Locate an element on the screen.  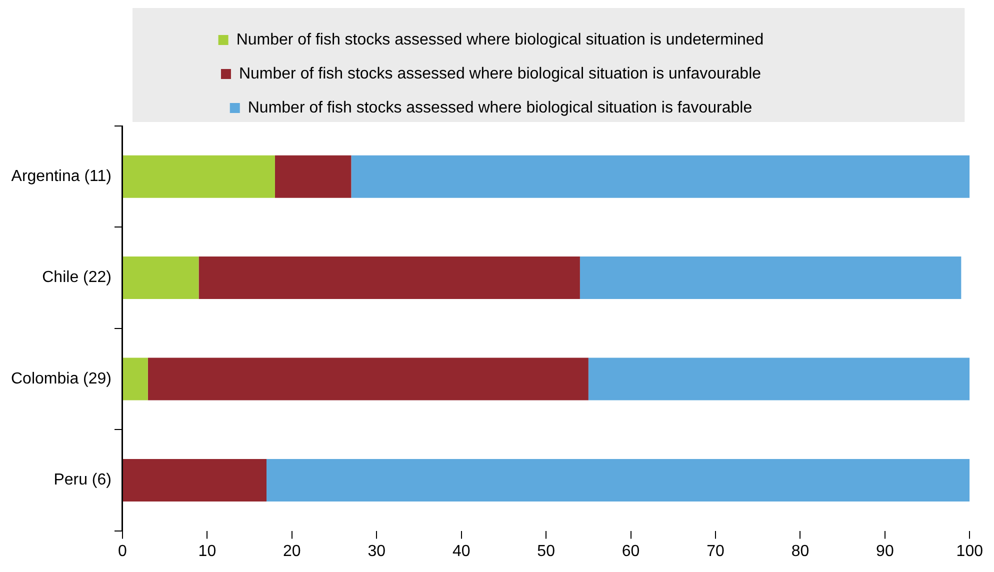
y-tick-label: Argentina (11) is located at coordinates (61, 177).